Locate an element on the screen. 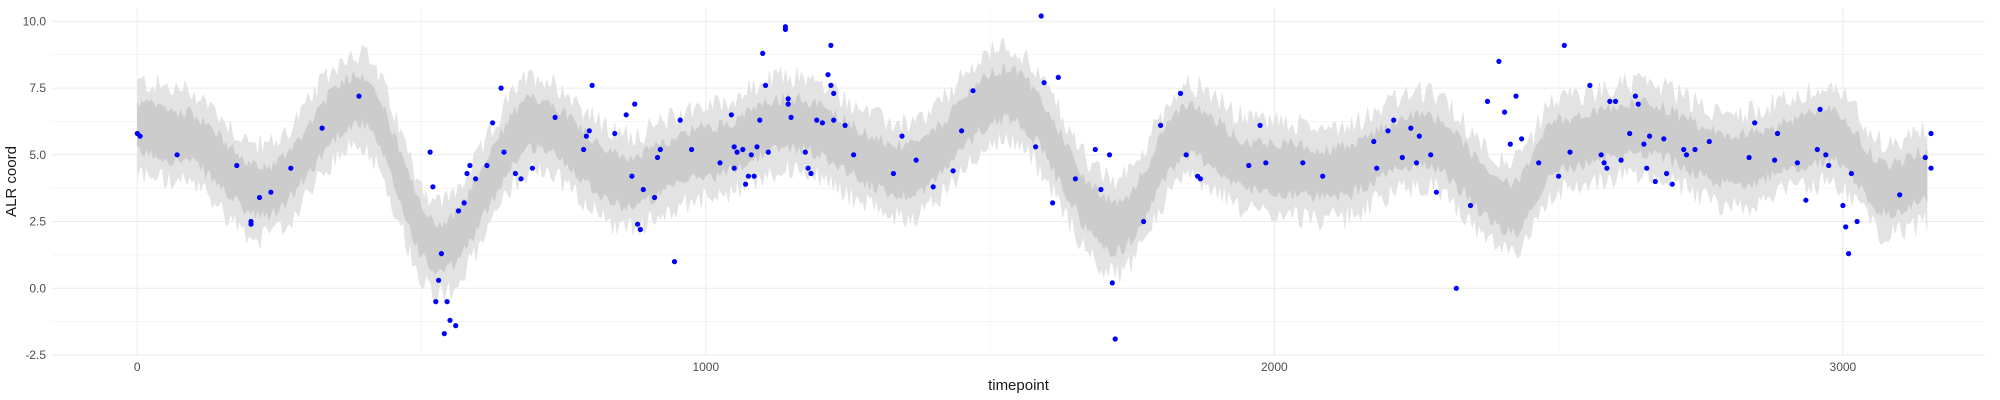  y-tick-label: 5.0 is located at coordinates (37, 155).